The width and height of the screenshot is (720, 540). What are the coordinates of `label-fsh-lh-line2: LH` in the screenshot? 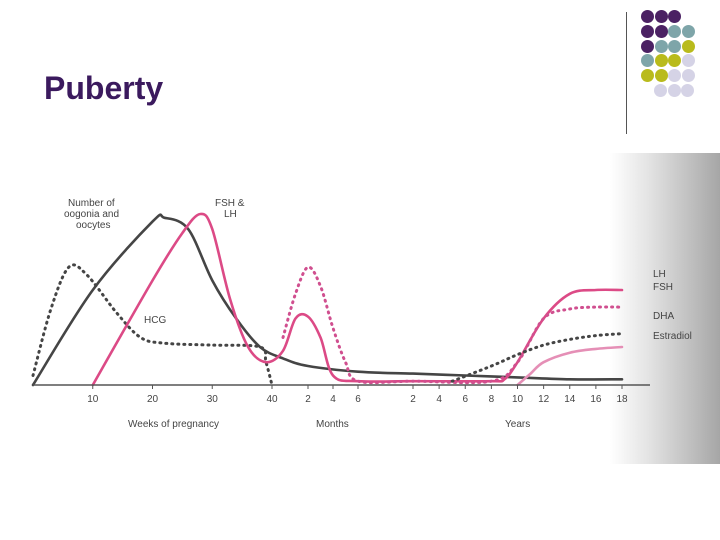 It's located at (230, 214).